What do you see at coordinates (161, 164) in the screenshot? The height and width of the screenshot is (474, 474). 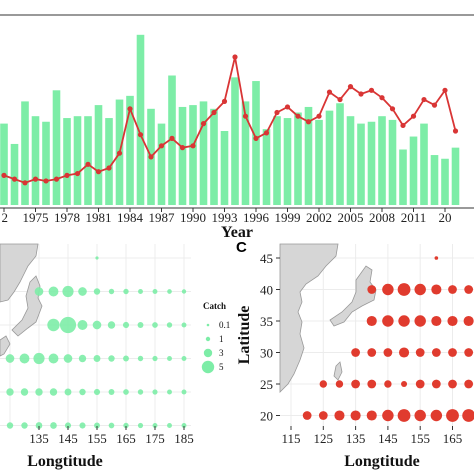 I see `bar-1987` at bounding box center [161, 164].